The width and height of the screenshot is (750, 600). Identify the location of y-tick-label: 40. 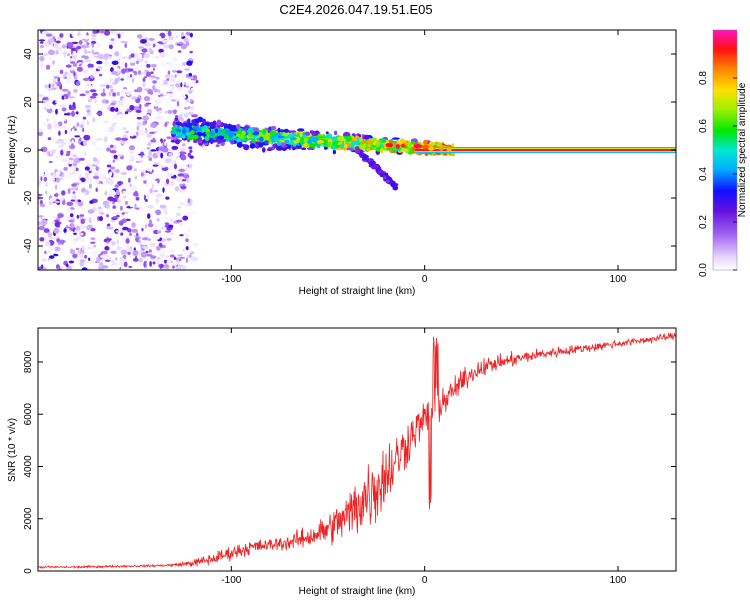
(28, 54).